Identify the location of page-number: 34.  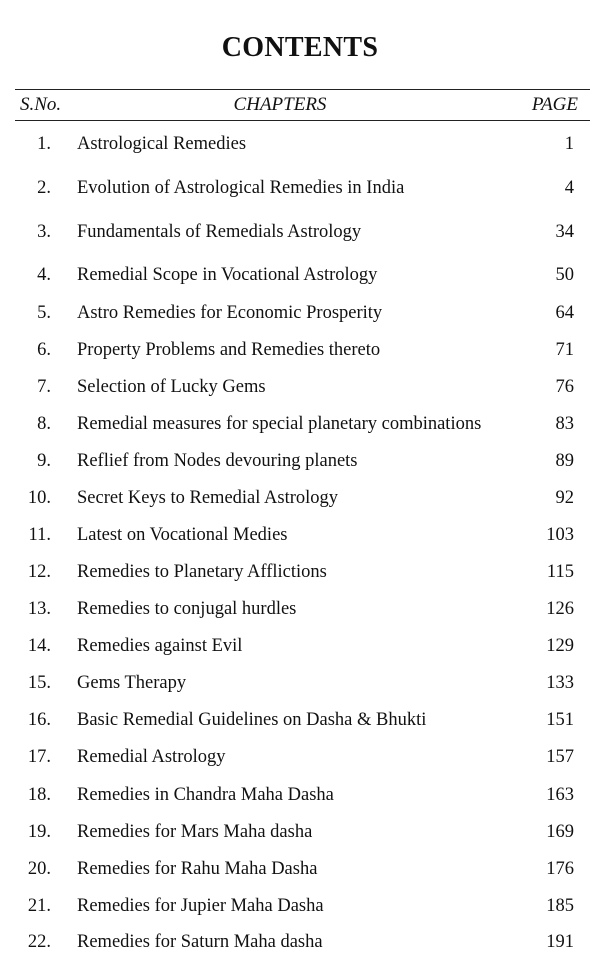
(565, 232).